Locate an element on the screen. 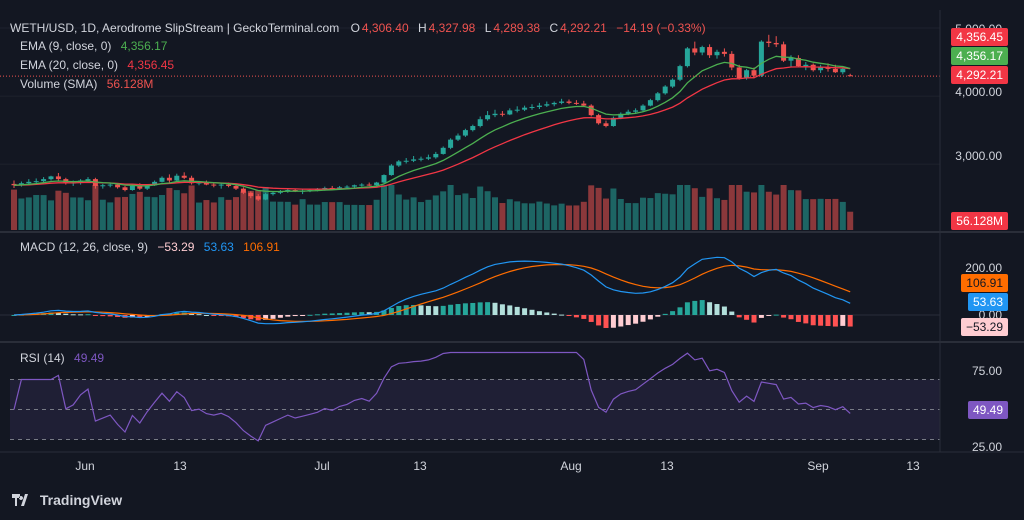 Image resolution: width=1024 pixels, height=520 pixels. low-value: 4,289.38 is located at coordinates (517, 28).